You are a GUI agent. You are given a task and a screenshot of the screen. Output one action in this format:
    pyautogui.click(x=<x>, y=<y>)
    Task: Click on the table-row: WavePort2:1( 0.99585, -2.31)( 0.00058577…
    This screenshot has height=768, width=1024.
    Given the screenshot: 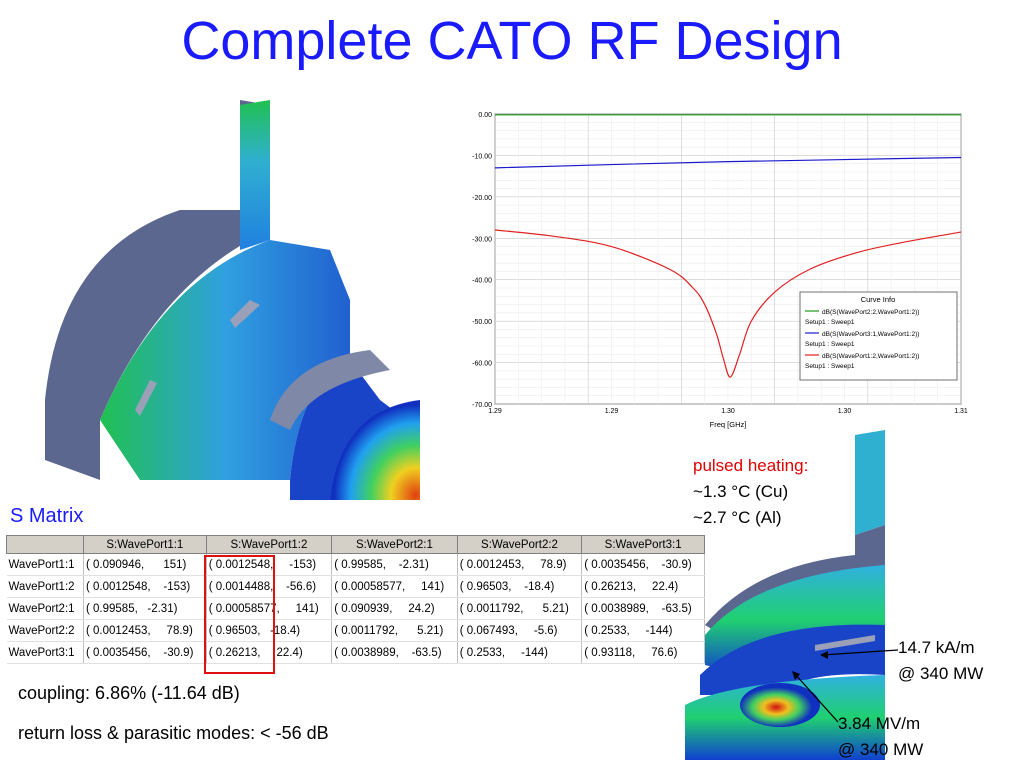 What is the action you would take?
    pyautogui.click(x=355, y=608)
    